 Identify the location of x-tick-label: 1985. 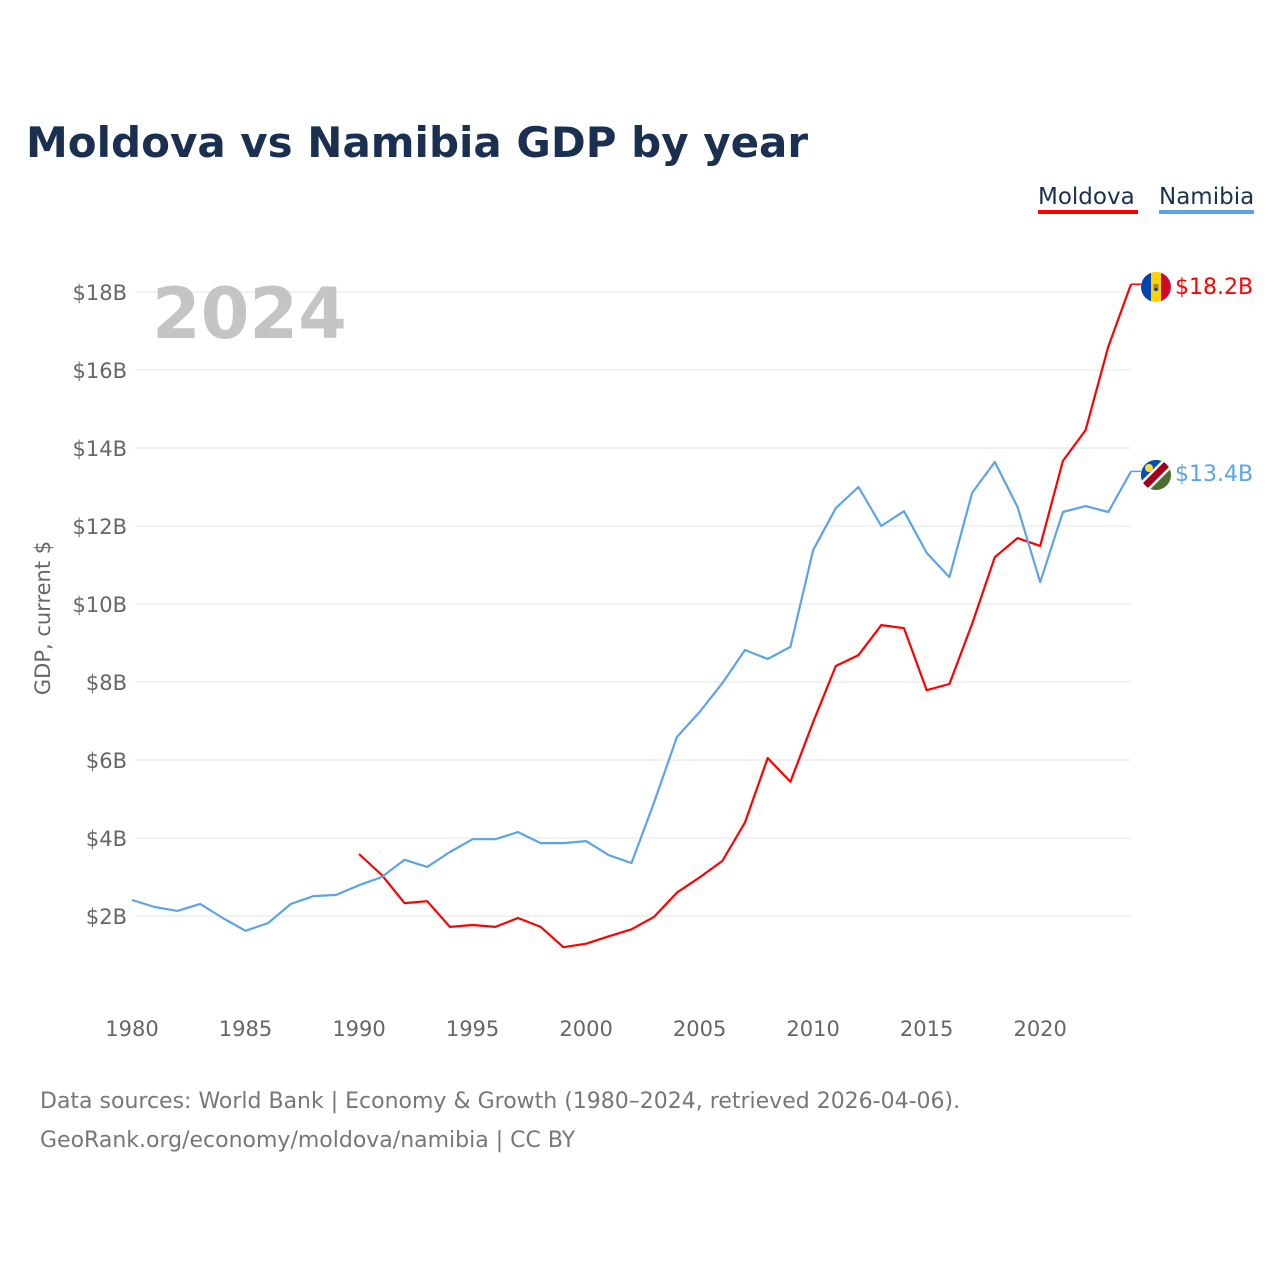
(245, 1029).